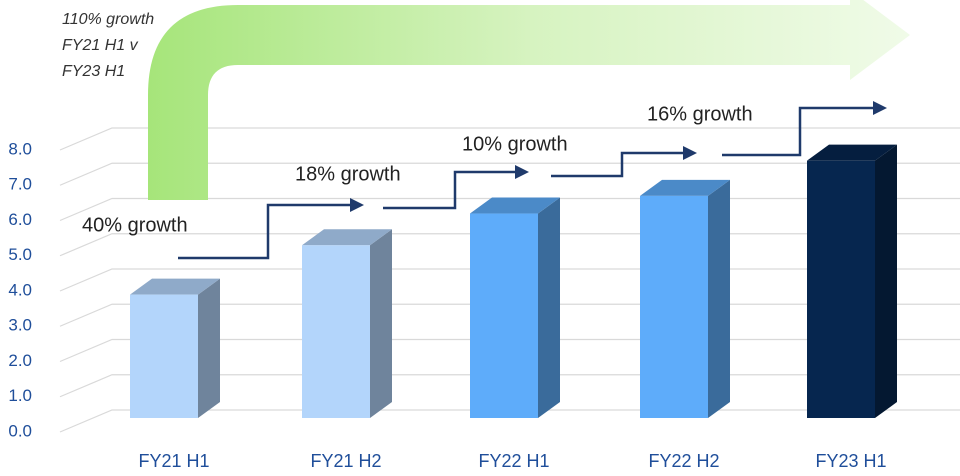 This screenshot has width=960, height=476. What do you see at coordinates (20, 254) in the screenshot?
I see `y-tick-label: 5.0` at bounding box center [20, 254].